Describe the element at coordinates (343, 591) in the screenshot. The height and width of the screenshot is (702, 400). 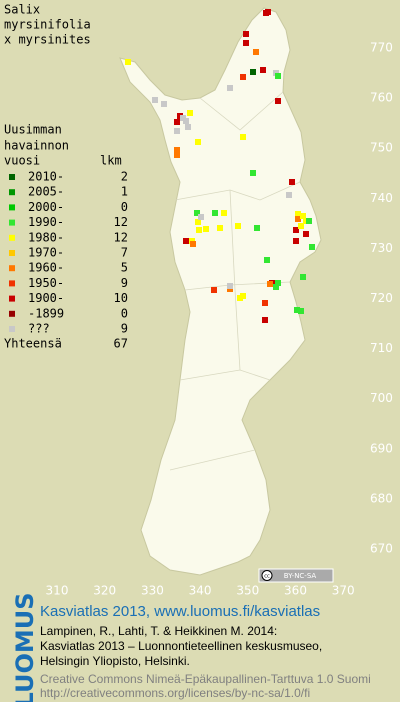
I see `x-axis-label: 370` at that location.